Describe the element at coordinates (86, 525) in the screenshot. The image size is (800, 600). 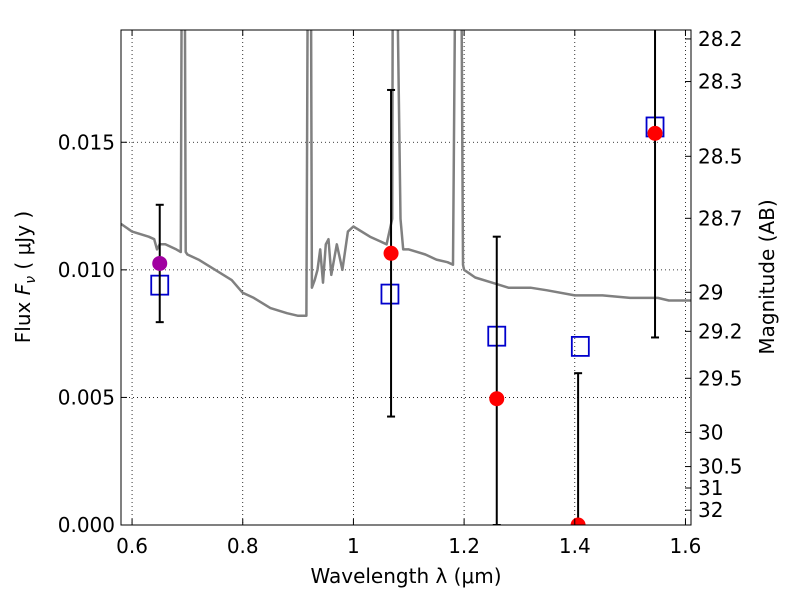
I see `y-tick-label: 0.000` at that location.